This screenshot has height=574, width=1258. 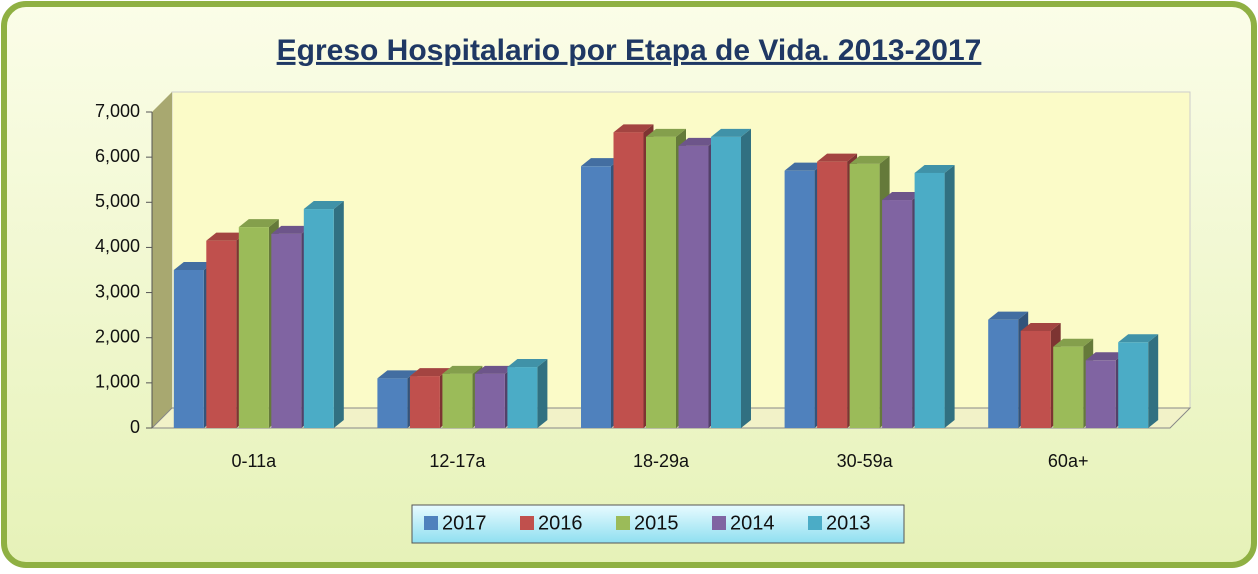 What do you see at coordinates (117, 291) in the screenshot?
I see `y-tick-label: 3,000` at bounding box center [117, 291].